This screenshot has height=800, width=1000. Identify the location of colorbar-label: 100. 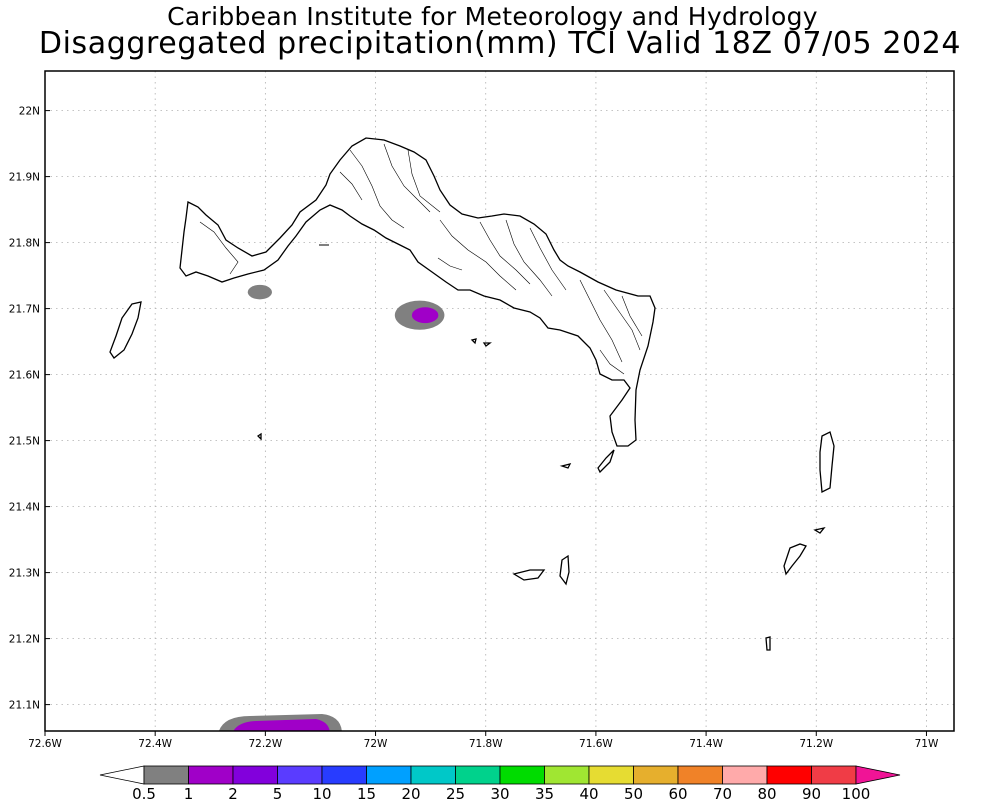
(856, 792).